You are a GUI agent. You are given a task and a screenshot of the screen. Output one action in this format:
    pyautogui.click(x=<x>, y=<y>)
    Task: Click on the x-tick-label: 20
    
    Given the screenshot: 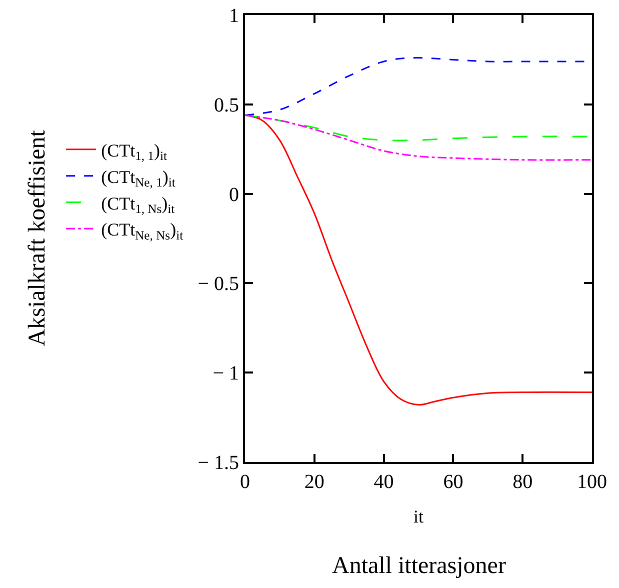 What is the action you would take?
    pyautogui.click(x=314, y=482)
    